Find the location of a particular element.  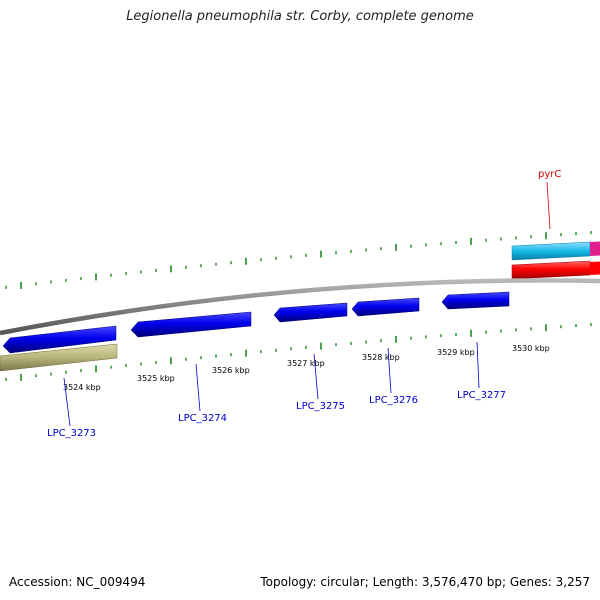

magenta-feature is located at coordinates (595, 249).